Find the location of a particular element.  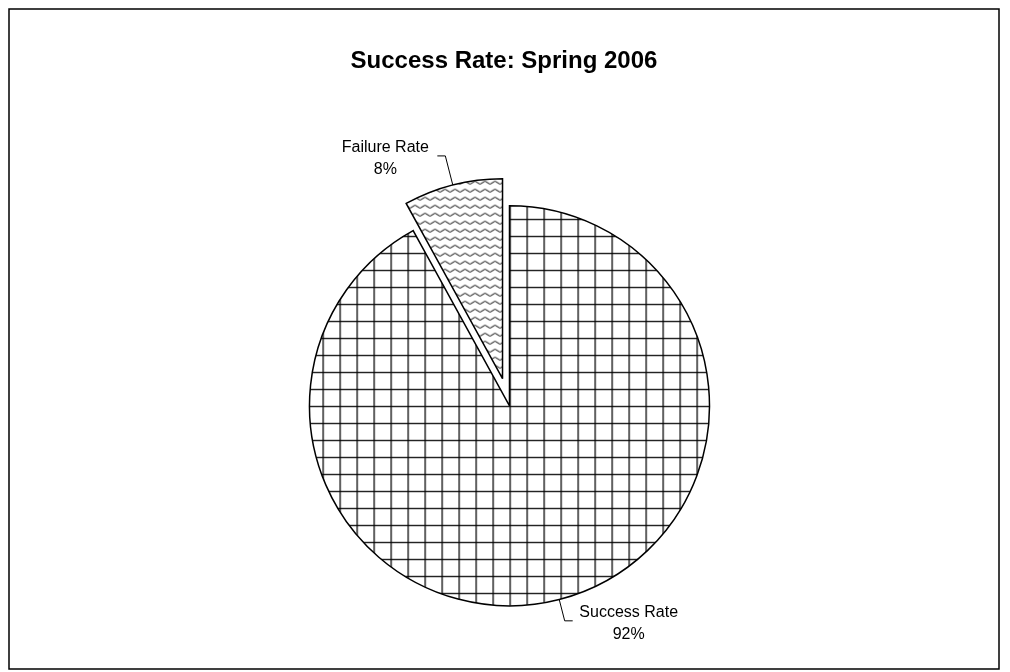

data-label: 92% is located at coordinates (628, 633).